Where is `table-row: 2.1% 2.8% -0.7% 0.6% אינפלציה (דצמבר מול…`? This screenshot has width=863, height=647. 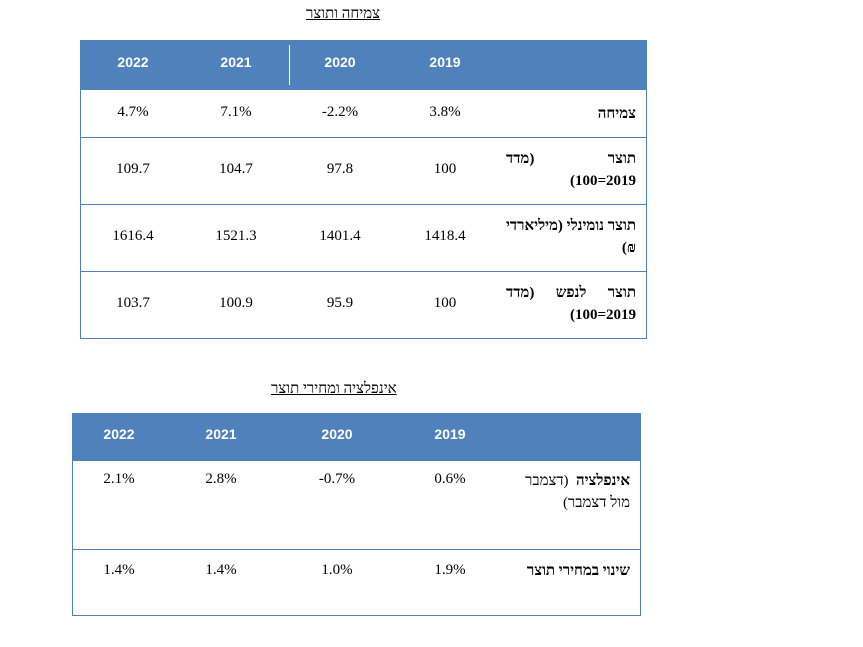
table-row: 2.1% 2.8% -0.7% 0.6% אינפלציה (דצמבר מול… is located at coordinates (356, 505).